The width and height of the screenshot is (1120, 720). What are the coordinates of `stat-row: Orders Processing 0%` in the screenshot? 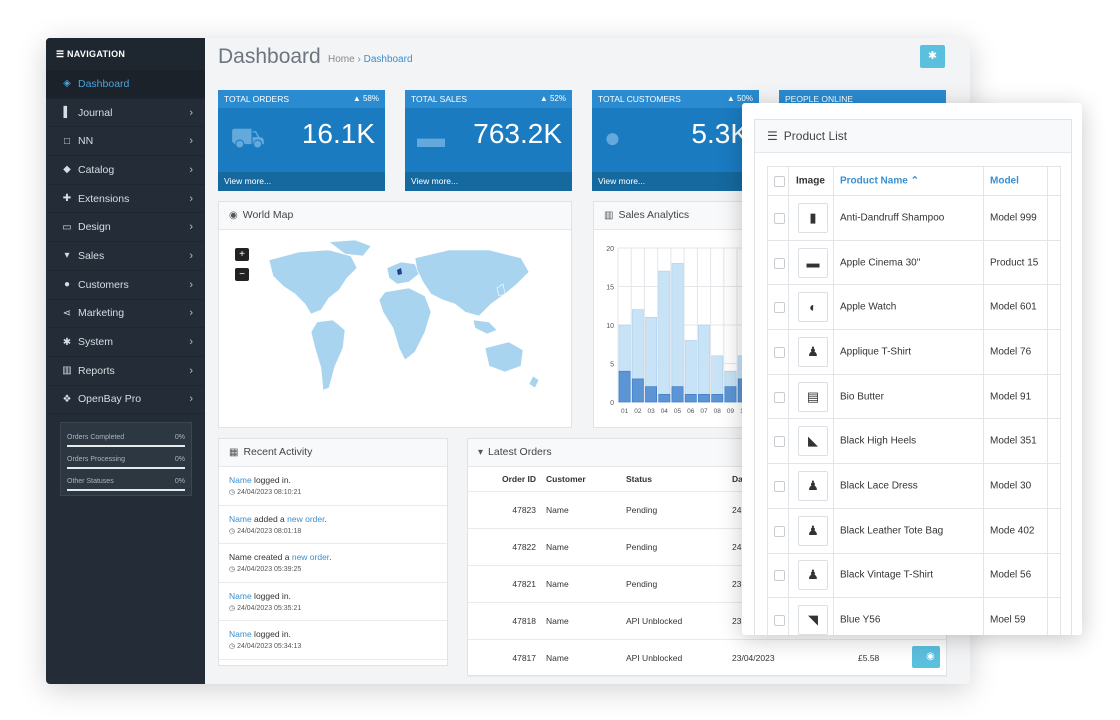 It's located at (126, 462).